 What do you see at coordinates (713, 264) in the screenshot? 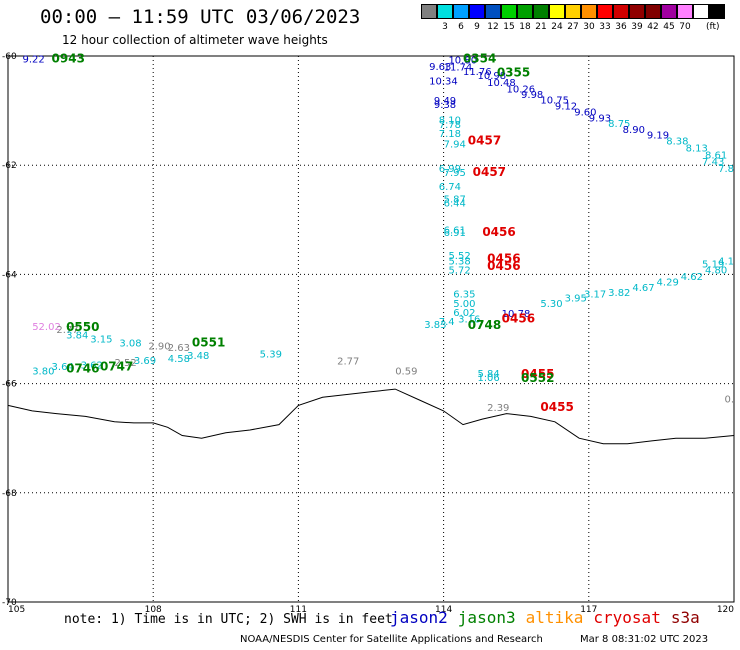
I see `wave-height-value: 5.19` at bounding box center [713, 264].